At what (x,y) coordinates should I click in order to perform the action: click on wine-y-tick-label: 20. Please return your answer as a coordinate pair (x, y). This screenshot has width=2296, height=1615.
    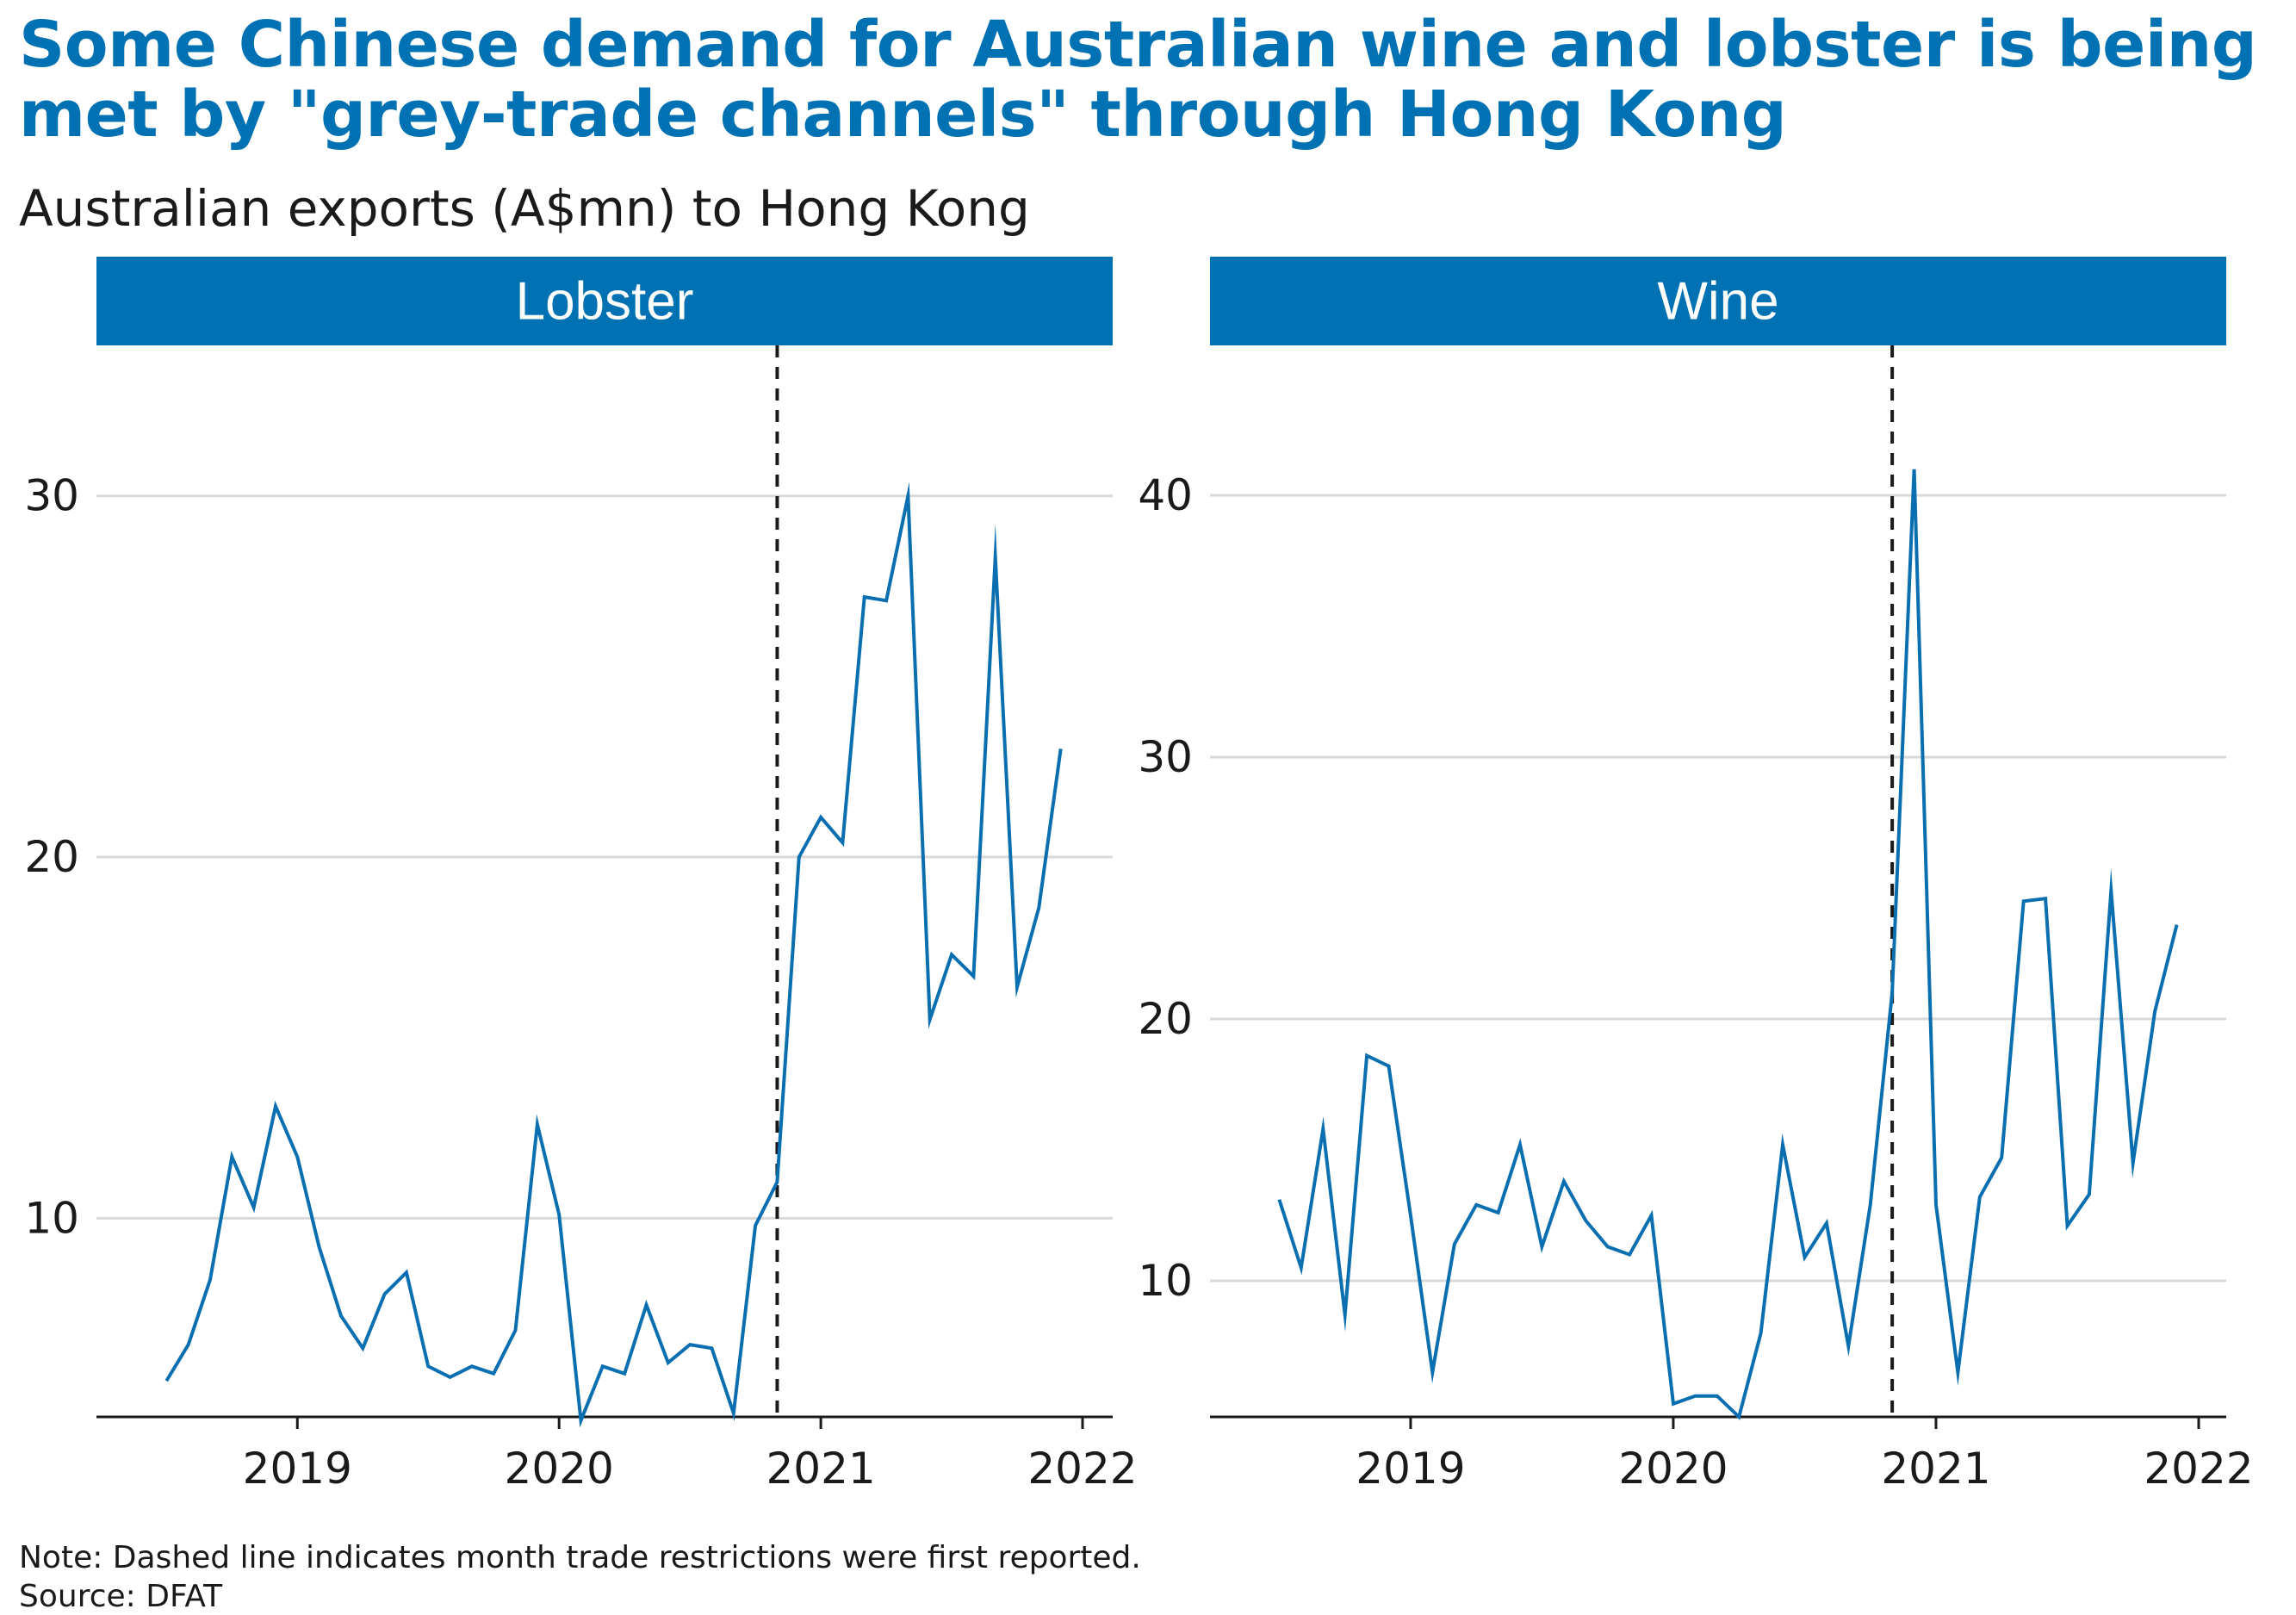
    Looking at the image, I should click on (1165, 1019).